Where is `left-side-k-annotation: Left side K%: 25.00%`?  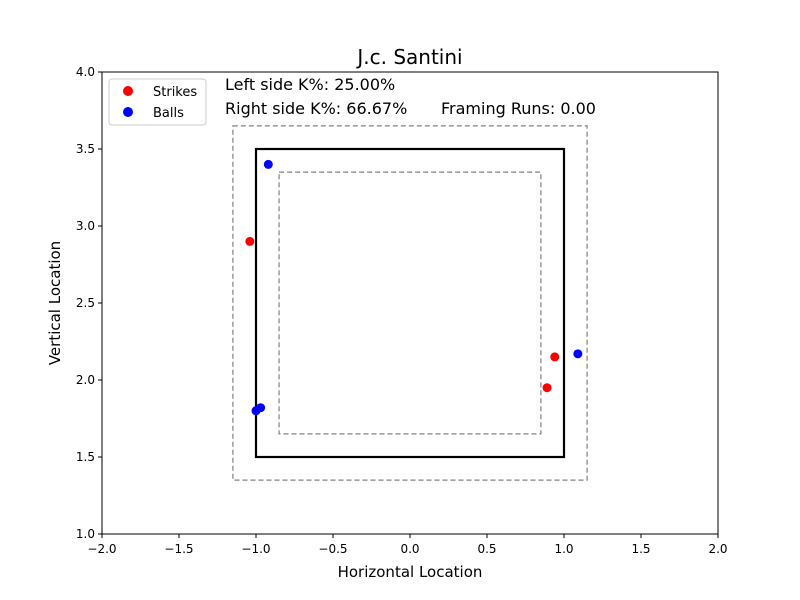
left-side-k-annotation: Left side K%: 25.00% is located at coordinates (310, 84).